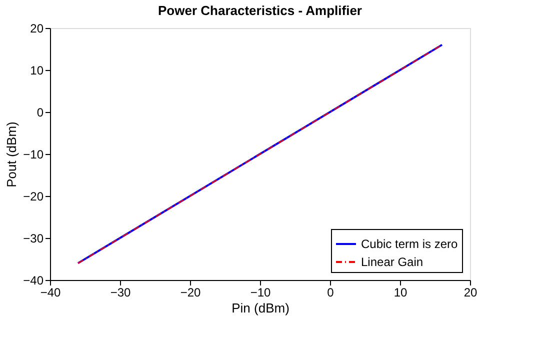  Describe the element at coordinates (260, 293) in the screenshot. I see `x-tick-label: −10` at that location.